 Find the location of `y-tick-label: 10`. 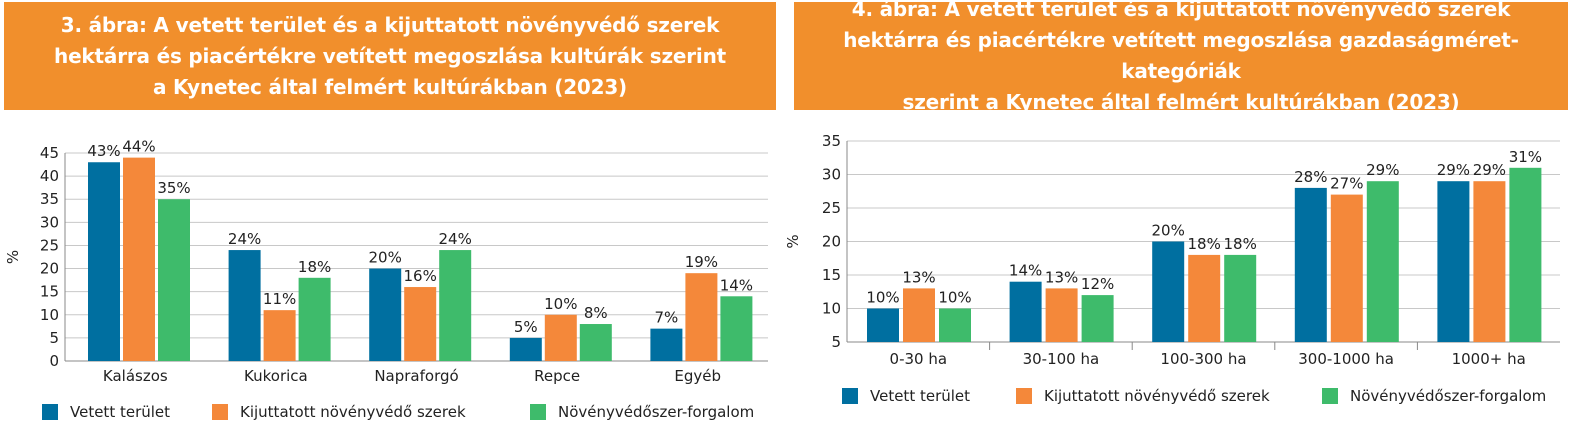

y-tick-label: 10 is located at coordinates (831, 309).